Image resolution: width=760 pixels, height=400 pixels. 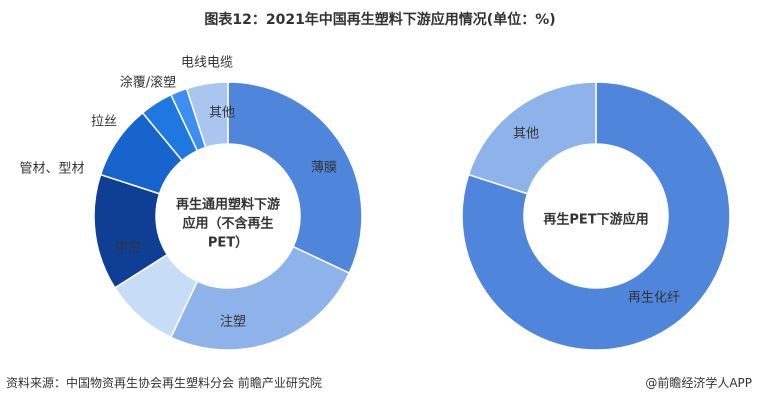 I want to click on donut-label-pet-1: 其他, so click(x=526, y=134).